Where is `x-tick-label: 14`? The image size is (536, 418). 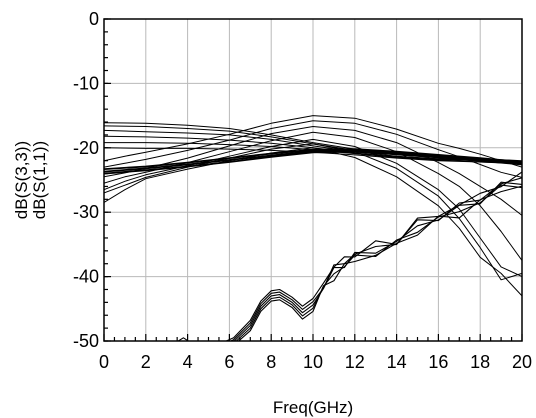 x-tick-label: 14 is located at coordinates (397, 362).